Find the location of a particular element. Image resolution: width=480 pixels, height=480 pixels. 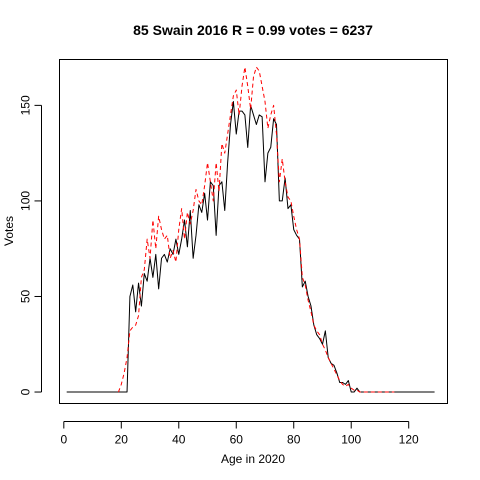

y-tick-label: 0 is located at coordinates (26, 391).